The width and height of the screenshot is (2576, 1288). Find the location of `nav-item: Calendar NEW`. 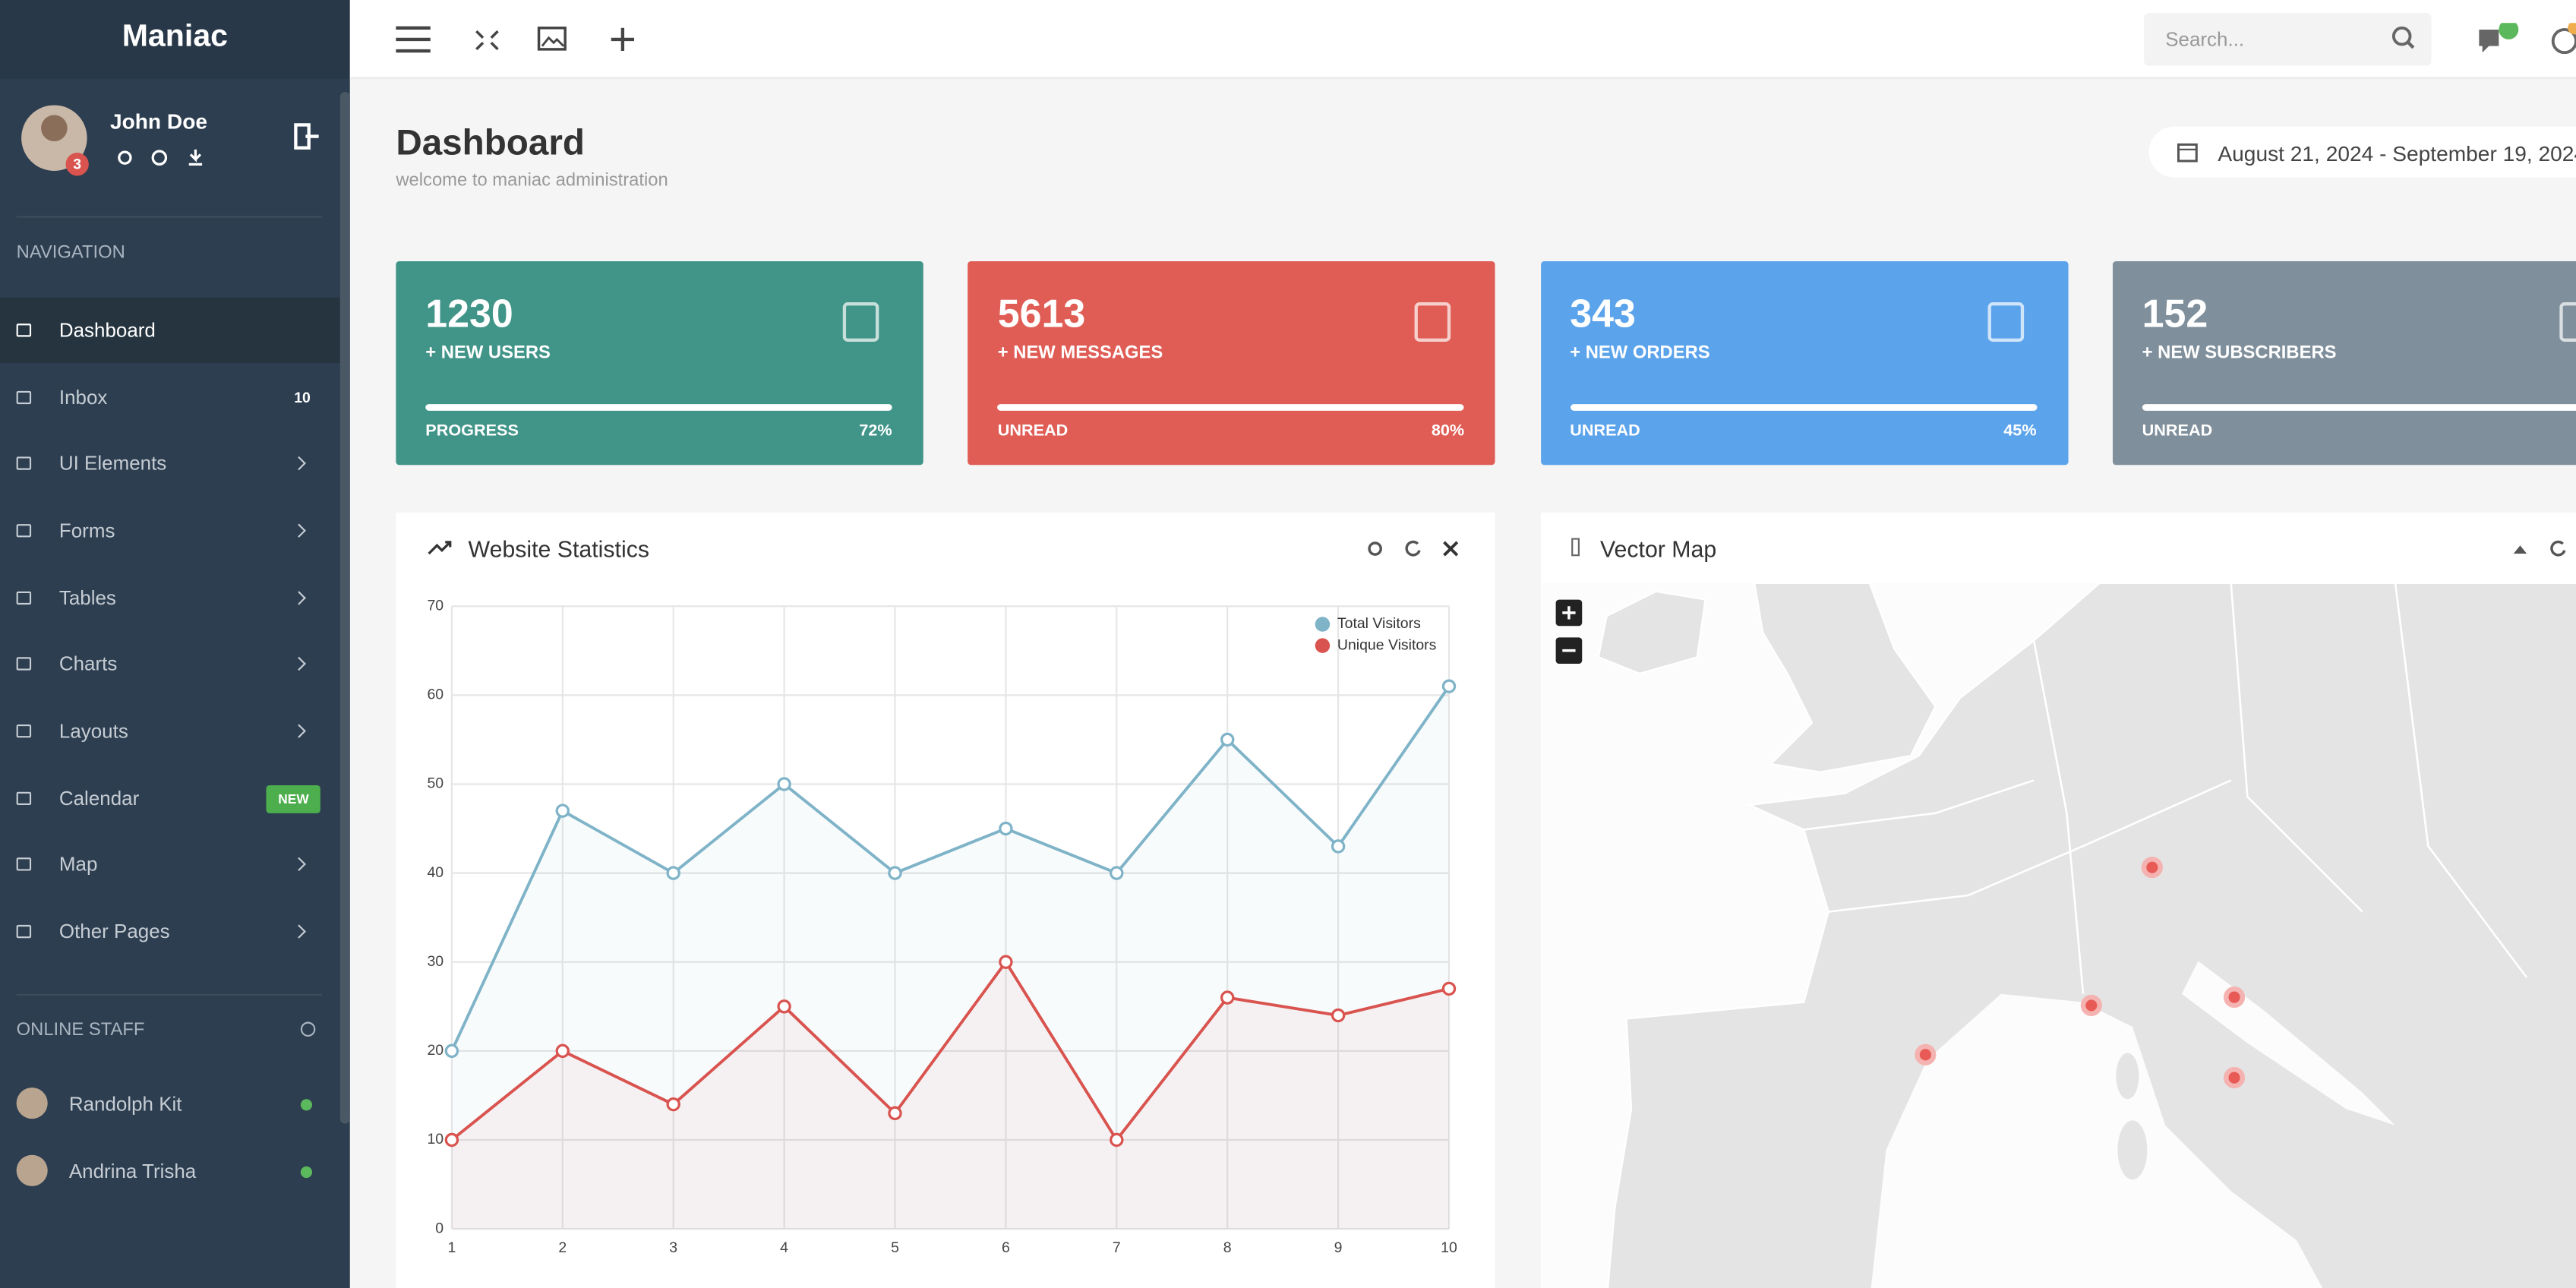

nav-item: Calendar NEW is located at coordinates (170, 798).